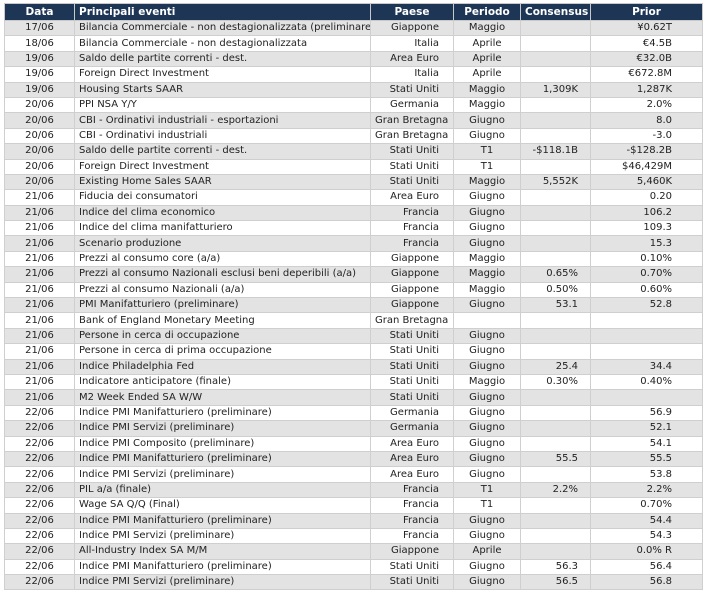 This screenshot has height=612, width=710. What do you see at coordinates (555, 12) in the screenshot?
I see `header-cell: Consensus` at bounding box center [555, 12].